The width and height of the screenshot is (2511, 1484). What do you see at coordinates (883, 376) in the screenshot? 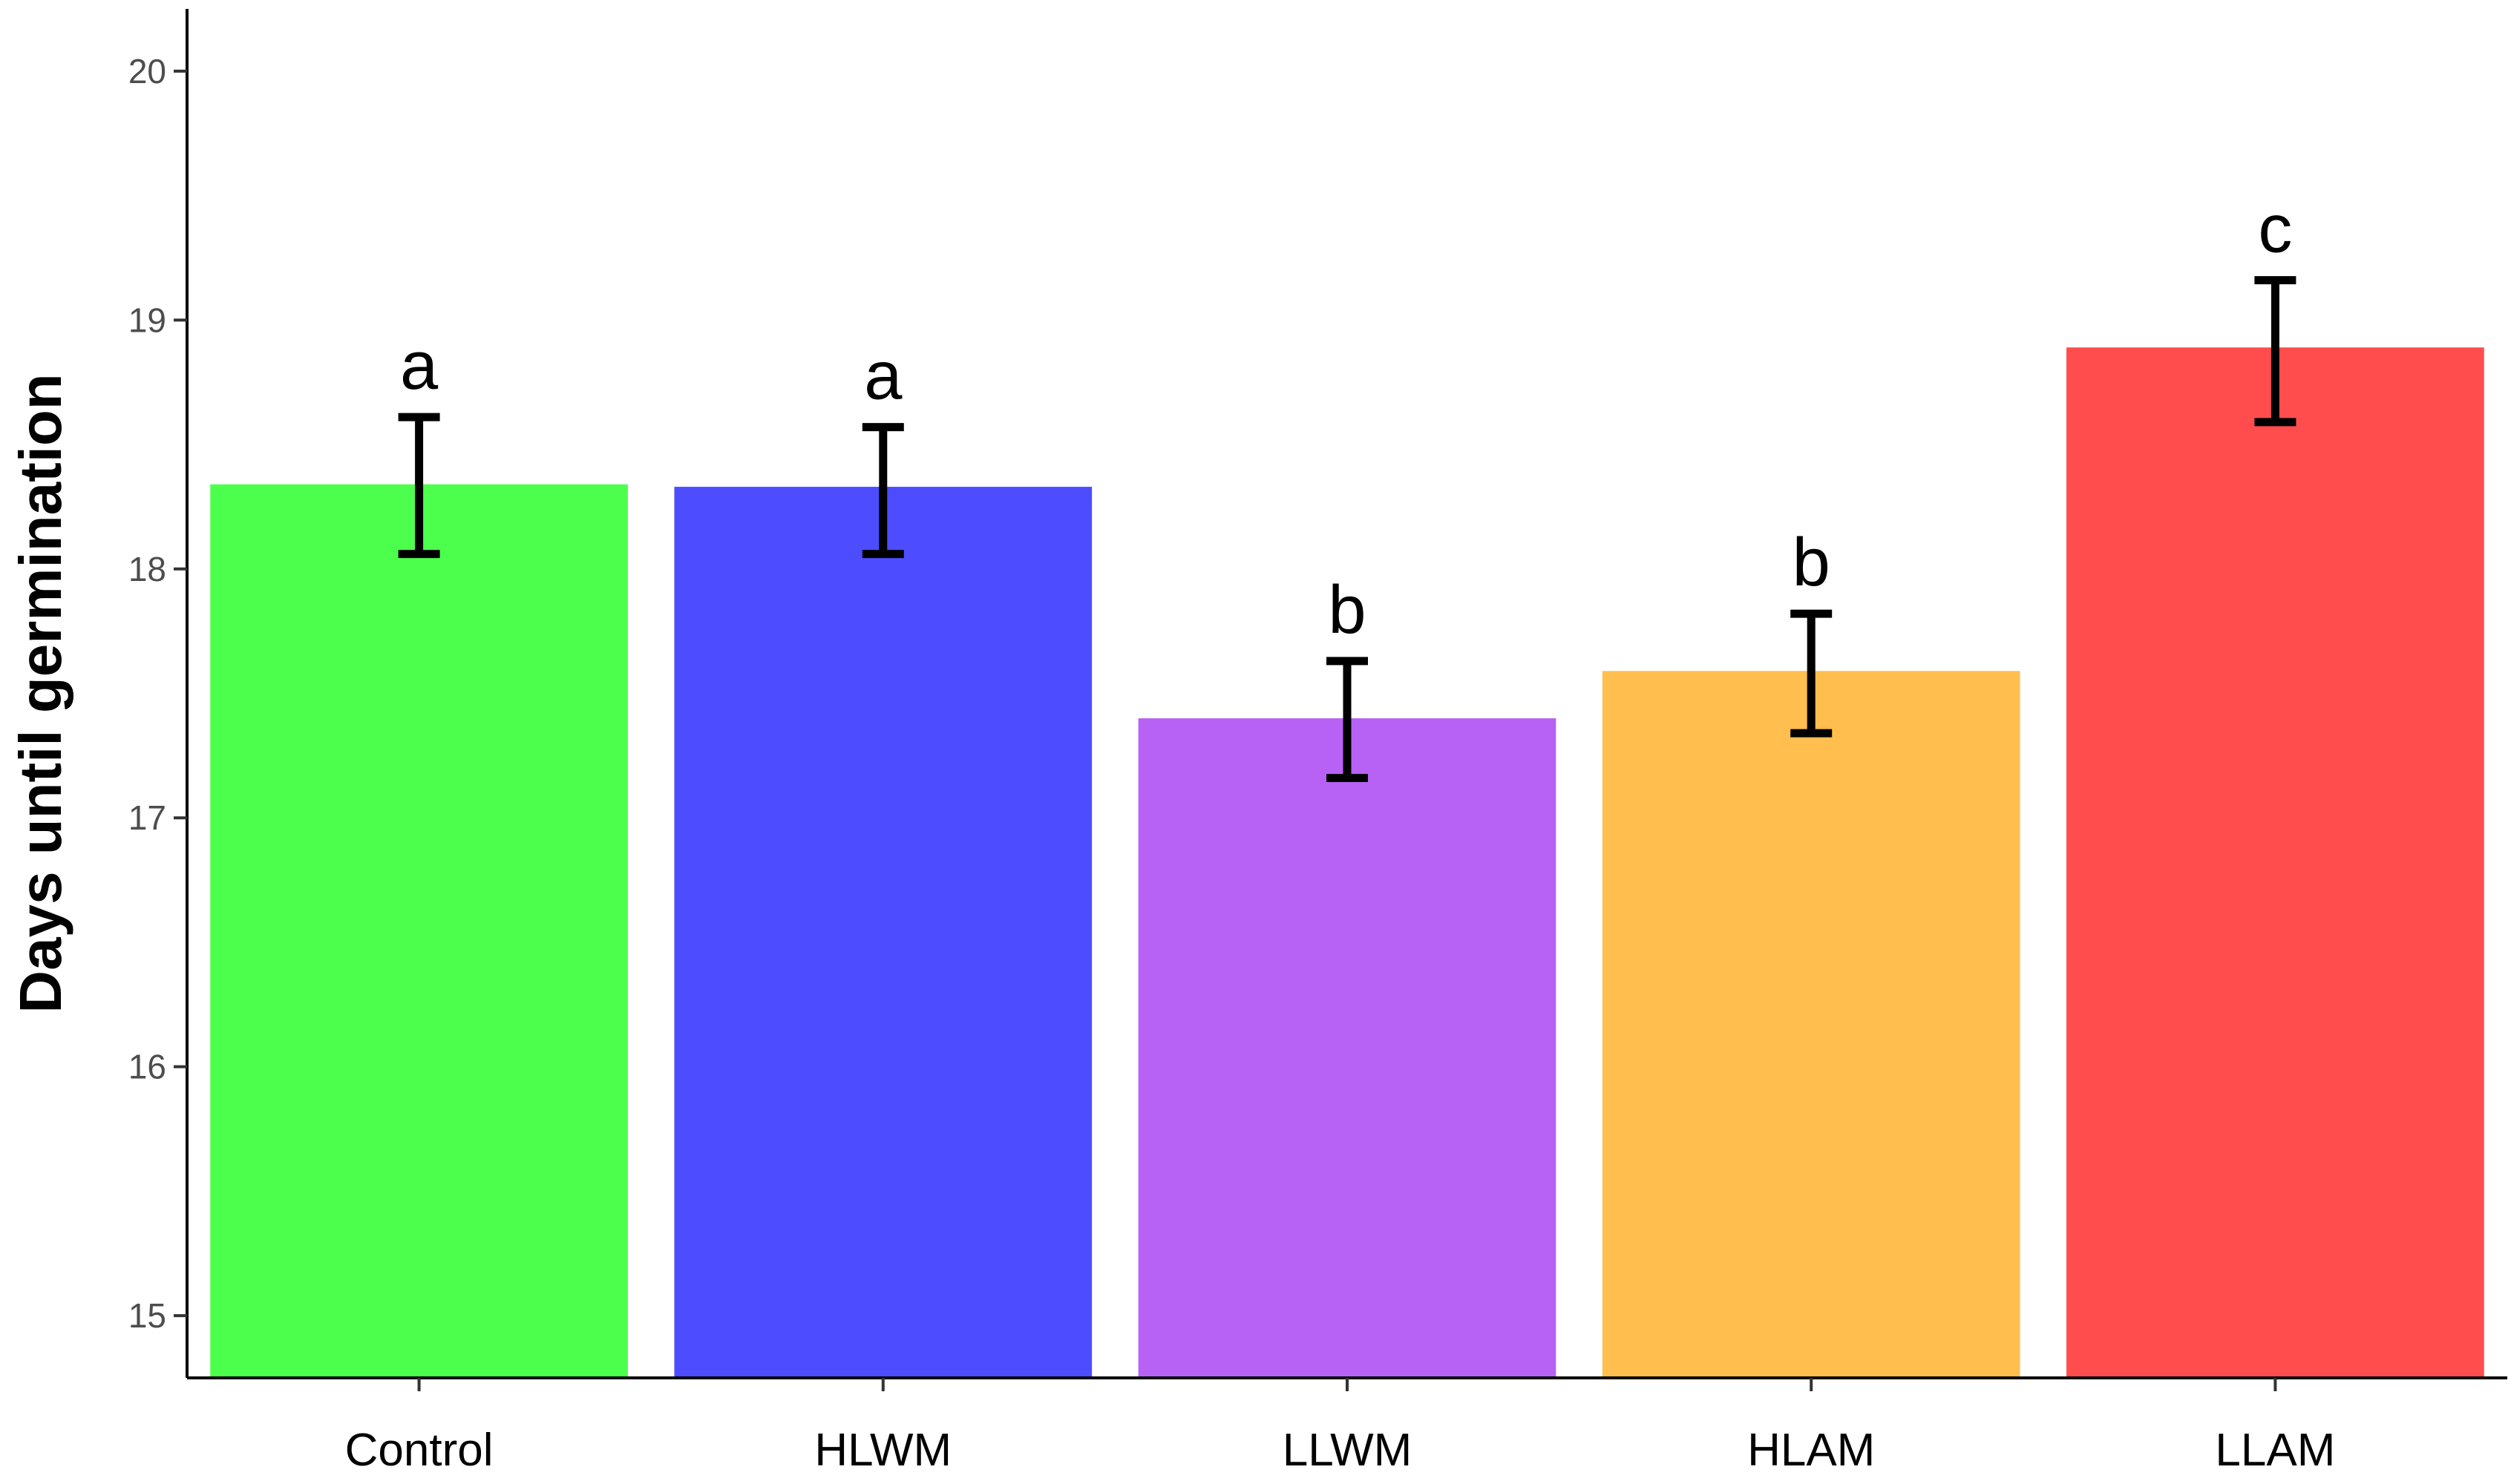
I see `significance-label-hlwm: a` at bounding box center [883, 376].